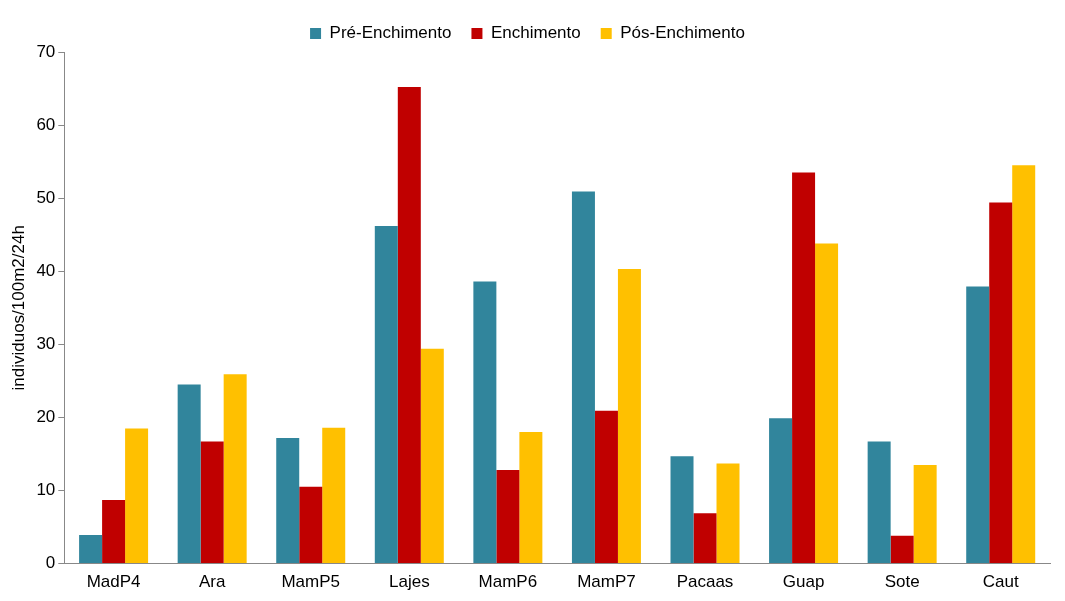  I want to click on x-tick-label: MamP6, so click(508, 582).